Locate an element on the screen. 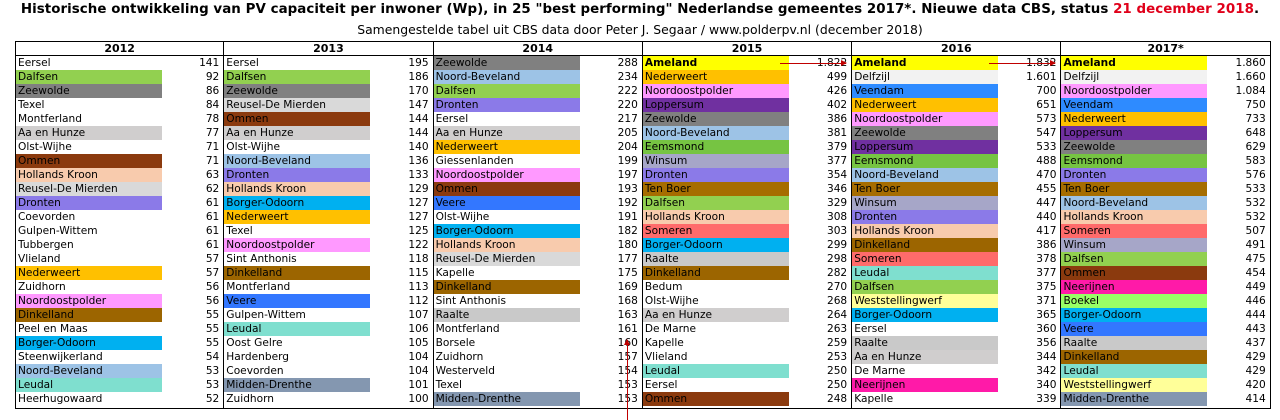 The image size is (1280, 420). municipality-name: Vlieland is located at coordinates (39, 259).